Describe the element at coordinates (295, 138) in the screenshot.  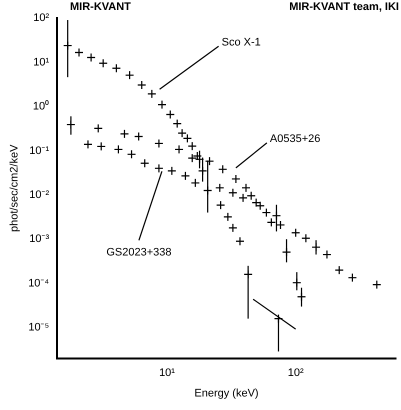
I see `annotation: A0535+26` at that location.